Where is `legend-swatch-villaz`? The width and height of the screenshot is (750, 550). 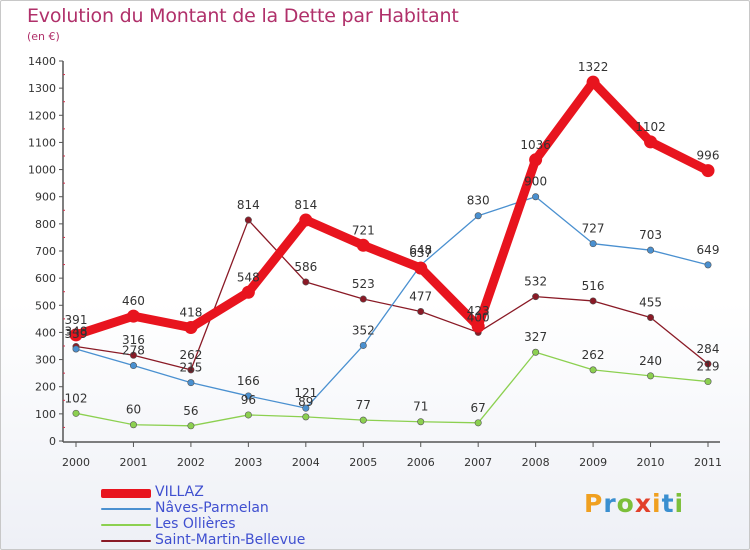
legend-swatch-villaz is located at coordinates (126, 493).